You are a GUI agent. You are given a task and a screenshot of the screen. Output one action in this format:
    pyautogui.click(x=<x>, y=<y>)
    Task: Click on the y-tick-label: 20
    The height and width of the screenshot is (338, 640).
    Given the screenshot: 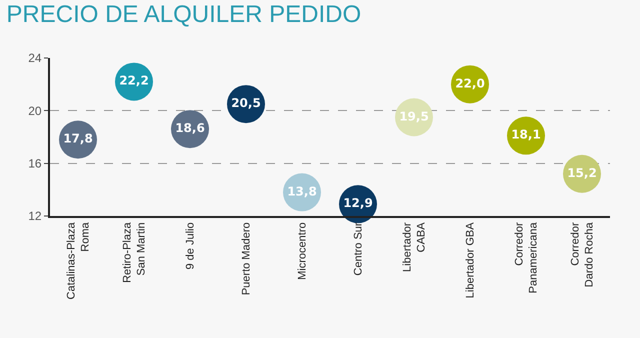 What is the action you would take?
    pyautogui.click(x=35, y=111)
    